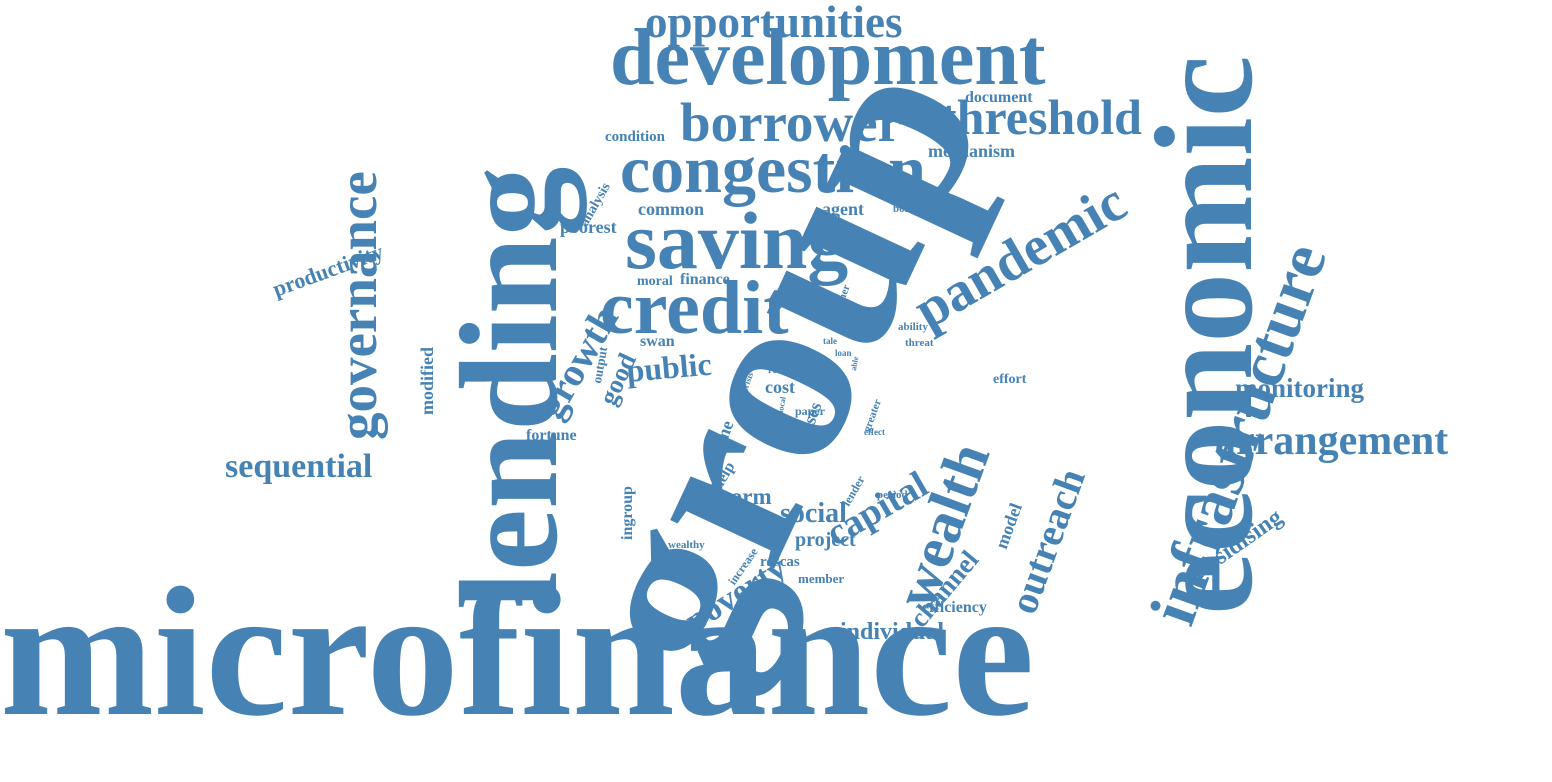 The width and height of the screenshot is (1552, 782). Describe the element at coordinates (767, 360) in the screenshot. I see `word-self: self` at that location.